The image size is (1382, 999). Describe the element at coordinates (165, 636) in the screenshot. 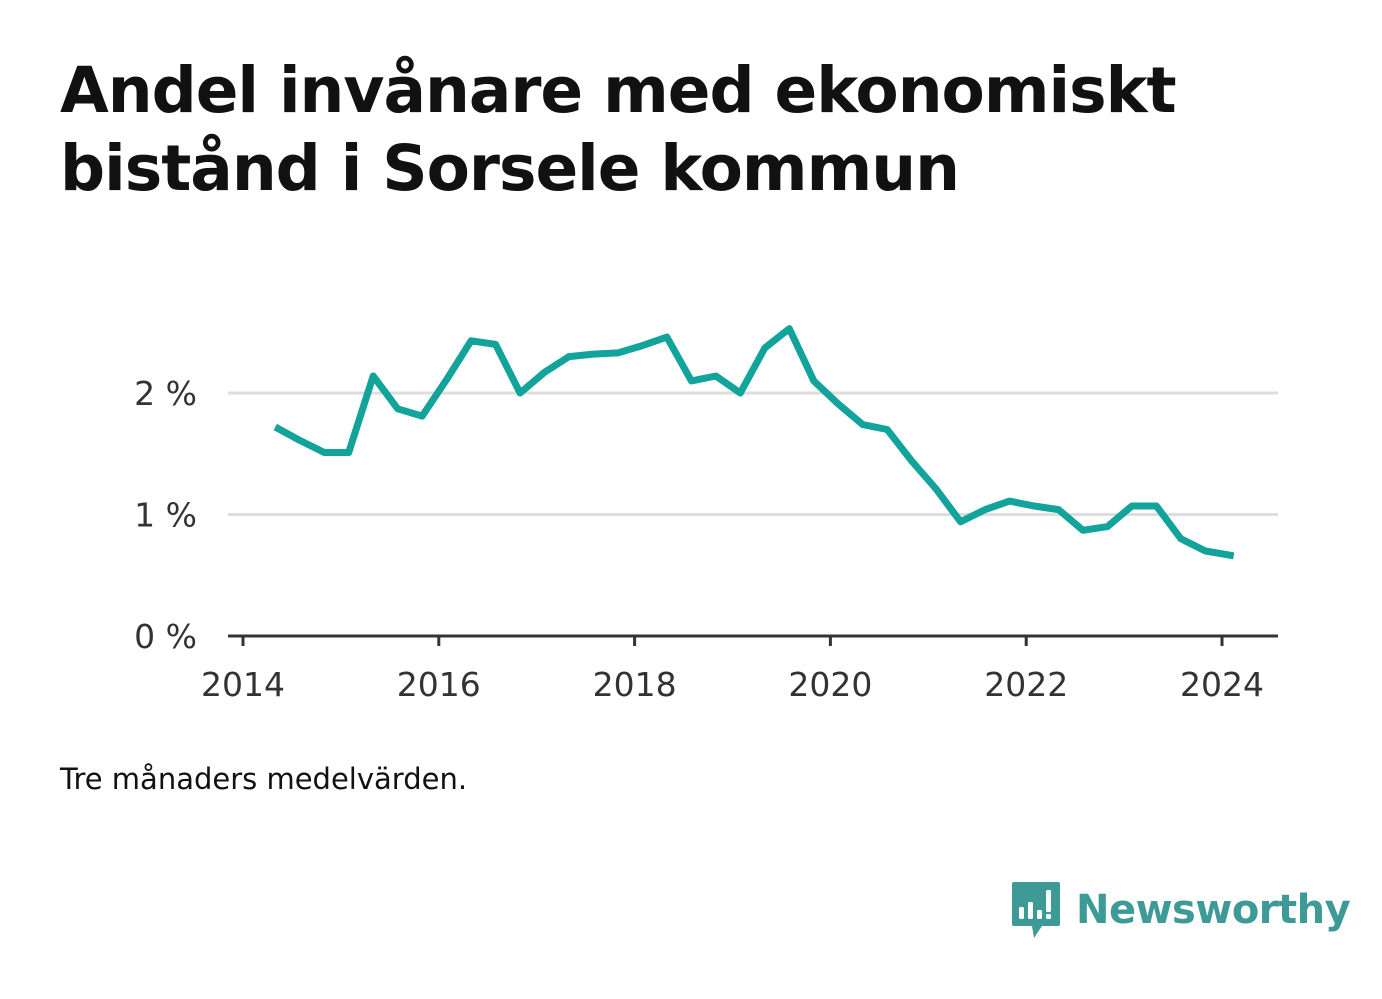

I see `y-tick-label: 0 %` at that location.